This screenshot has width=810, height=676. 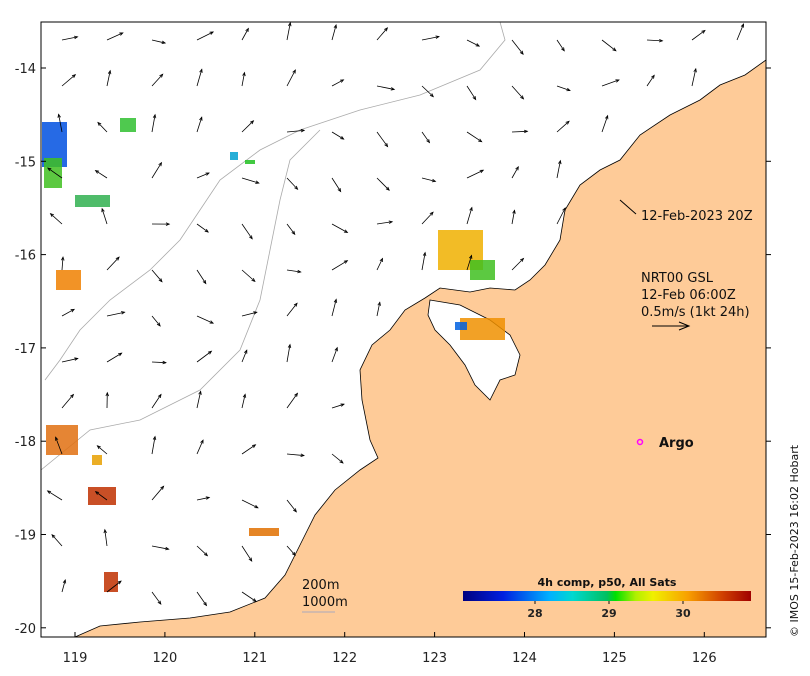 I want to click on y-tick-label: -18, so click(x=25, y=442).